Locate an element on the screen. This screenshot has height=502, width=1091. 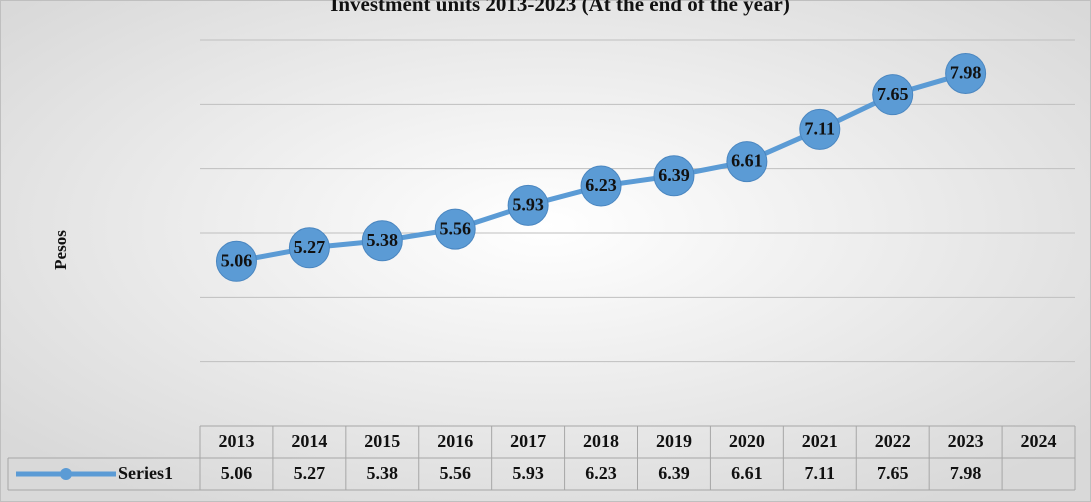
data-label: 6.61 is located at coordinates (747, 161).